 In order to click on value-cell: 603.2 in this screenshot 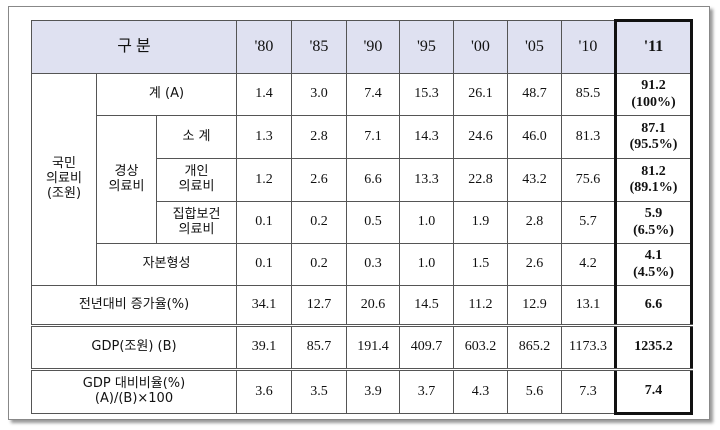, I will do `click(480, 347)`.